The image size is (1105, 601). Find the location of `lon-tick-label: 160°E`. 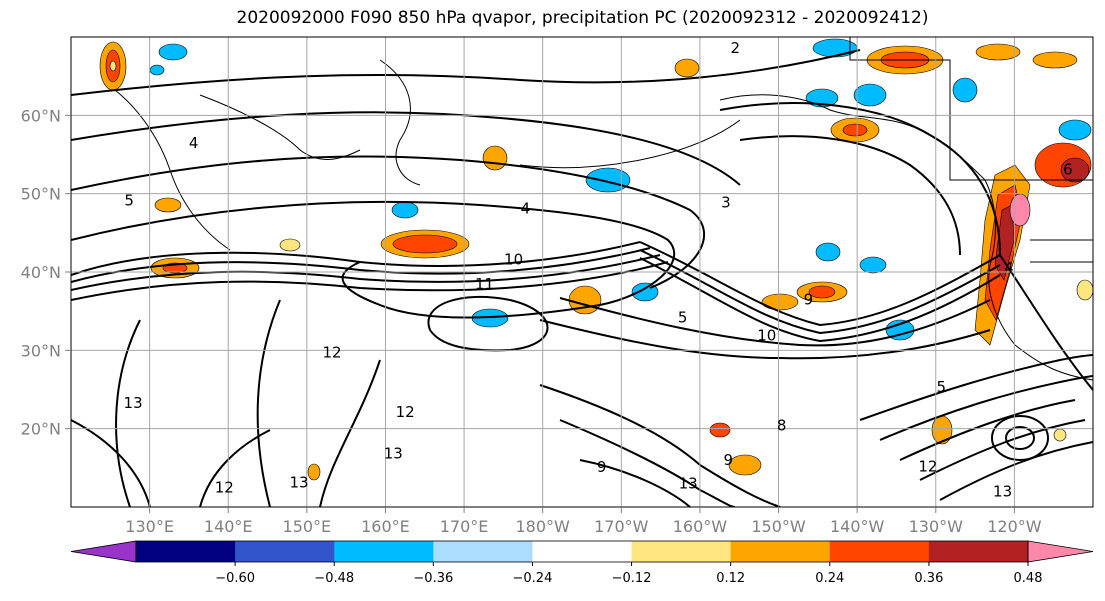

lon-tick-label: 160°E is located at coordinates (385, 526).